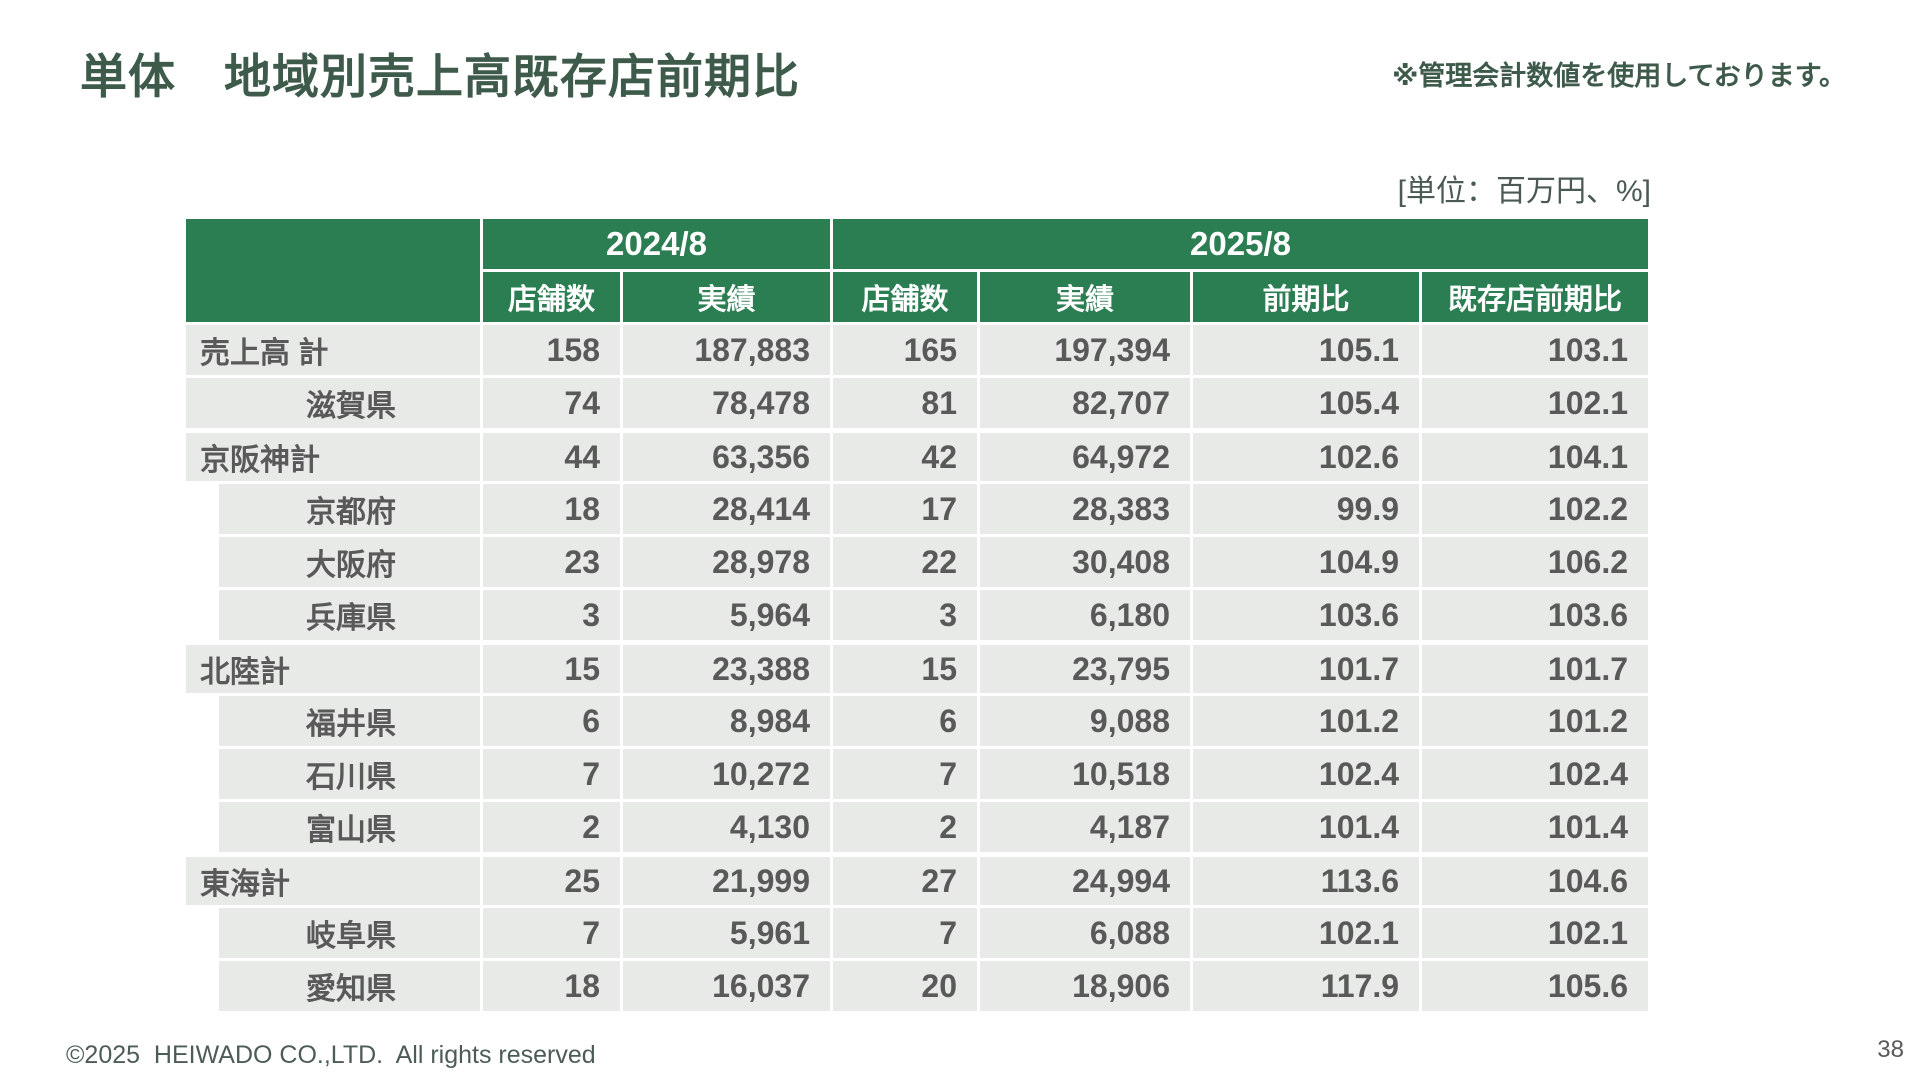  What do you see at coordinates (905, 562) in the screenshot?
I see `table-cell: 22` at bounding box center [905, 562].